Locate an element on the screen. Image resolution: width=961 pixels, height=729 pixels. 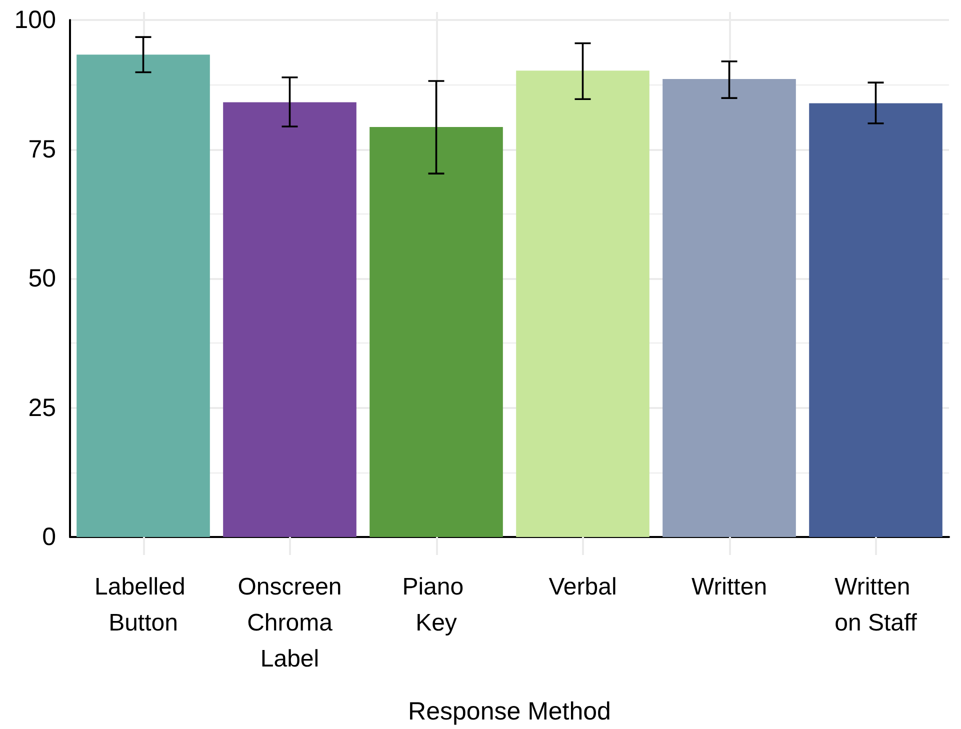
x-tick-label: Written on Staff is located at coordinates (876, 605).